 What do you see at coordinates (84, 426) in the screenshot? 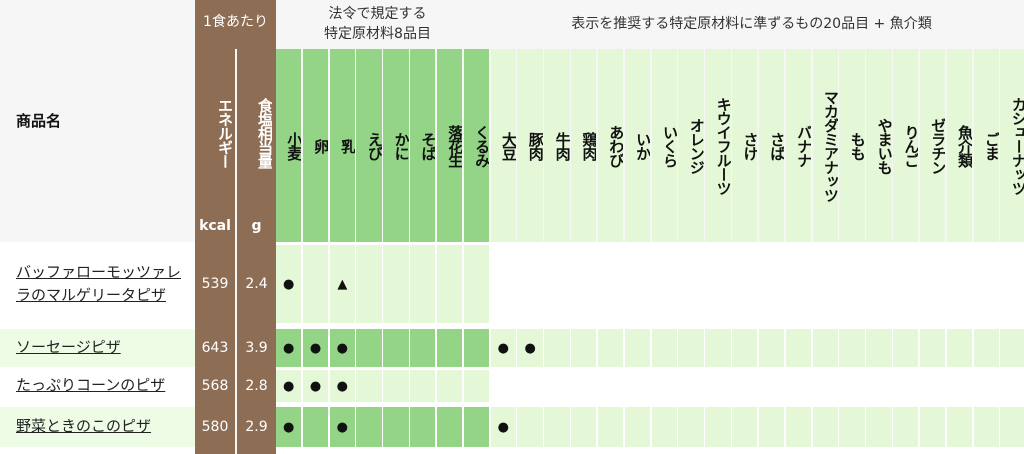
I see `product-link: 野菜ときのこのピザ` at bounding box center [84, 426].